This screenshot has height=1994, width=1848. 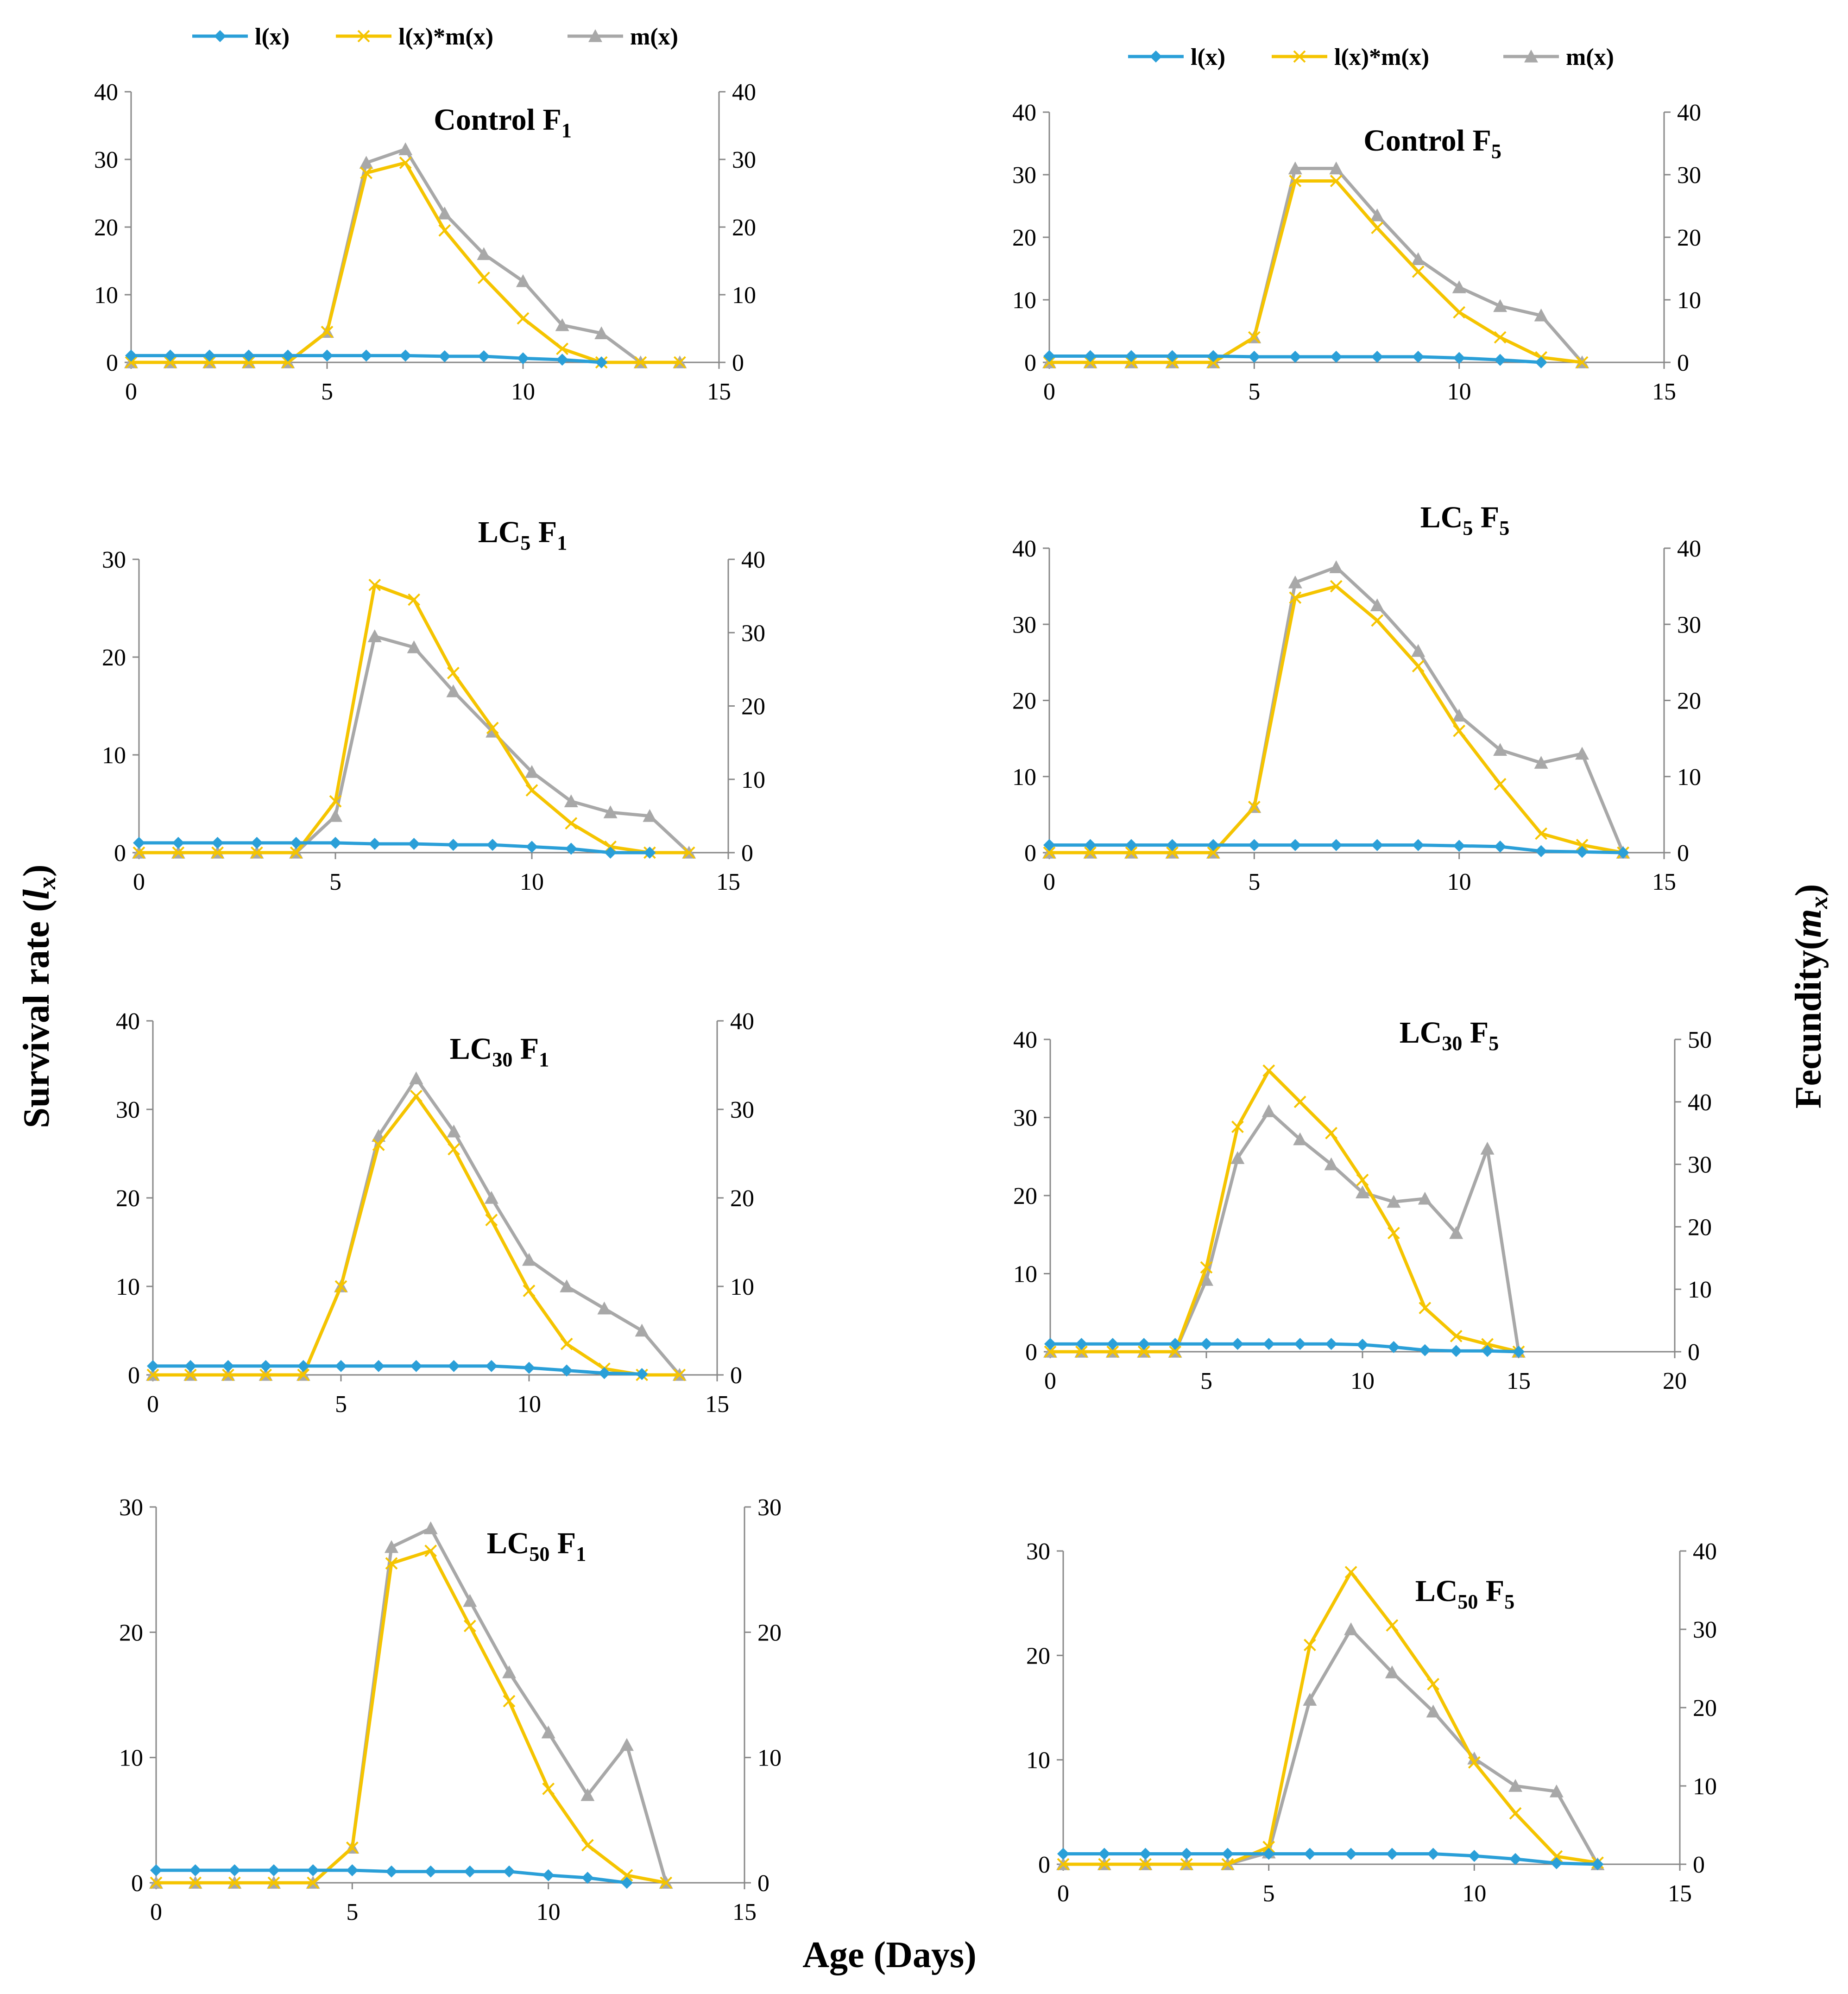 I want to click on chart-panel-3: 0 10 20 30 40 0 10 20 30 40 0 5 10 15 LC5 F5, so click(x=1356, y=697).